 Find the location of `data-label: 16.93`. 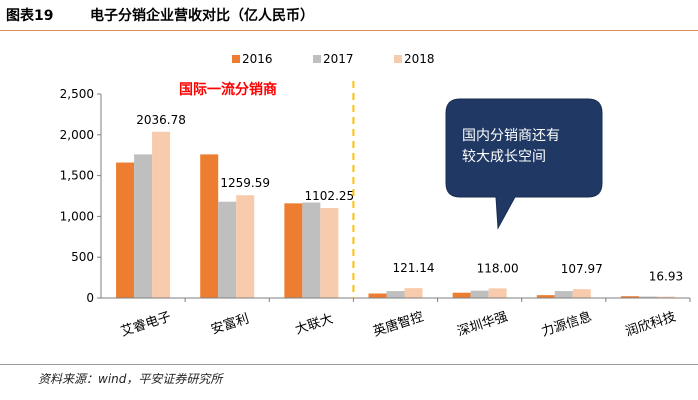

data-label: 16.93 is located at coordinates (666, 277).